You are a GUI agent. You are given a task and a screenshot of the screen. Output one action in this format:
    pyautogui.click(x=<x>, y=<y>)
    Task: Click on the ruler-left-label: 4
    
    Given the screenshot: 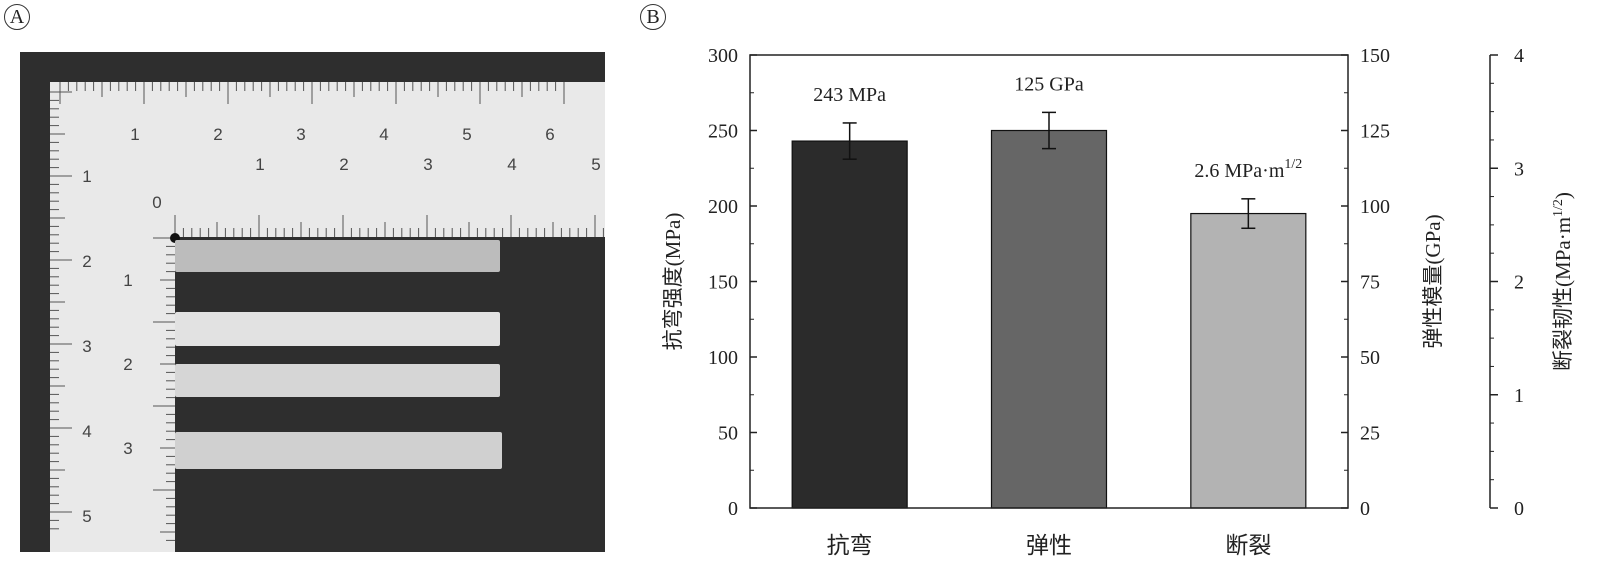 What is the action you would take?
    pyautogui.click(x=86, y=431)
    